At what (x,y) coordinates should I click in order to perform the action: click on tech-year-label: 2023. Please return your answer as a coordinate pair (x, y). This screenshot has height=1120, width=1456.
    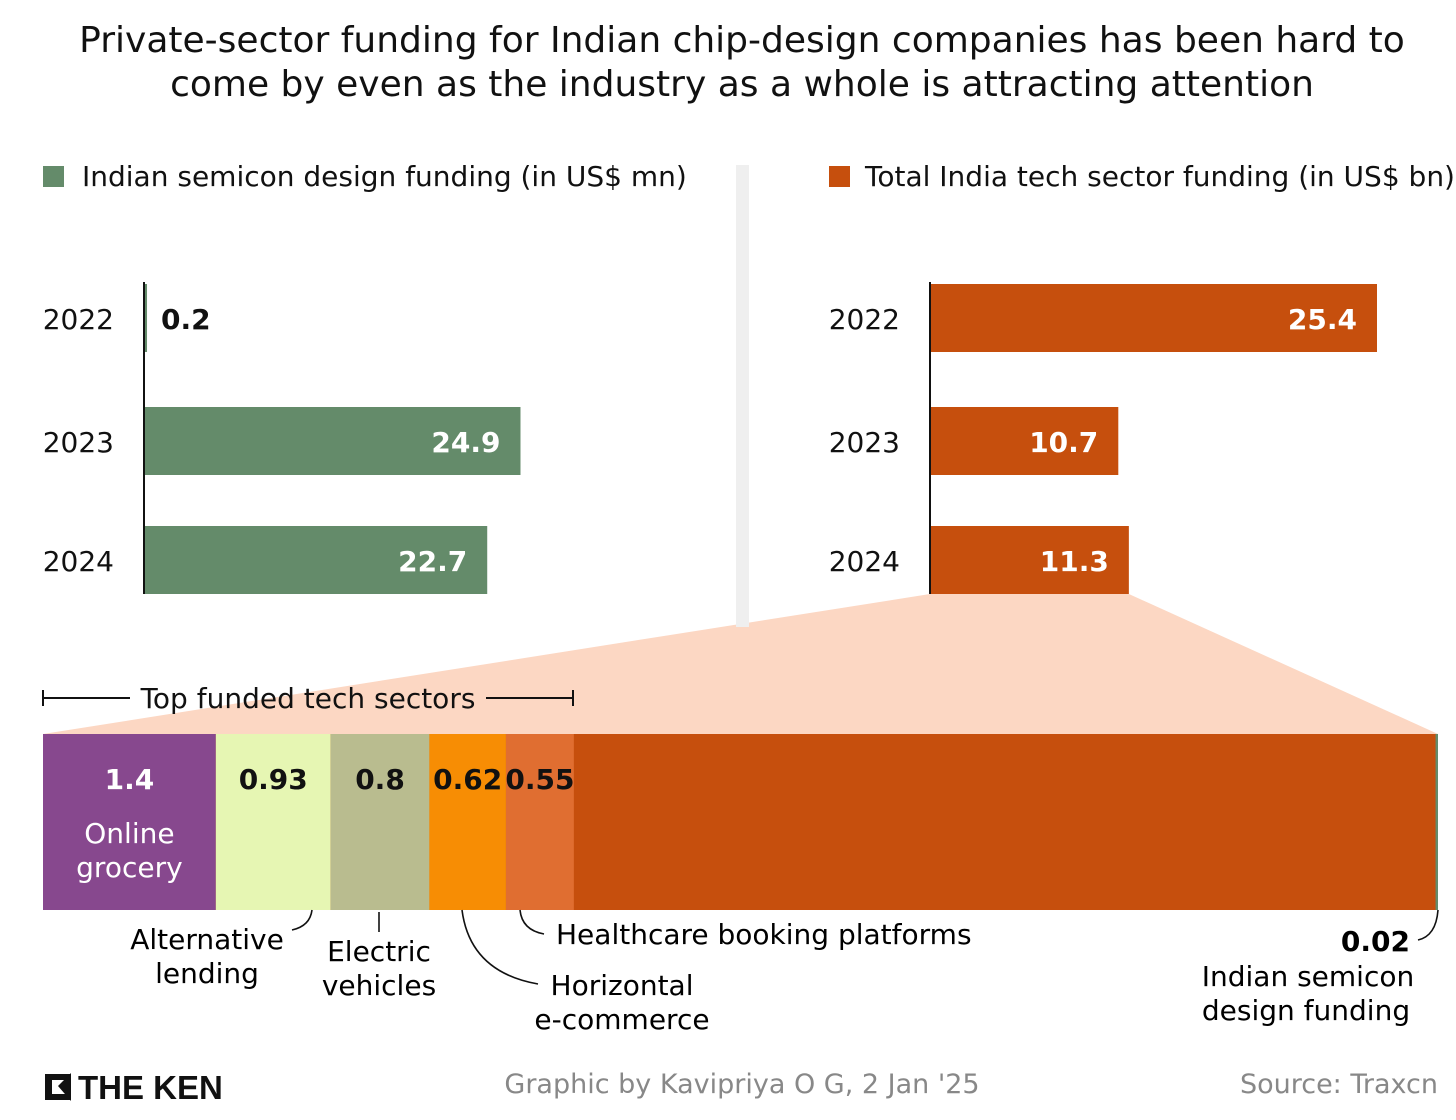
    Looking at the image, I should click on (864, 442).